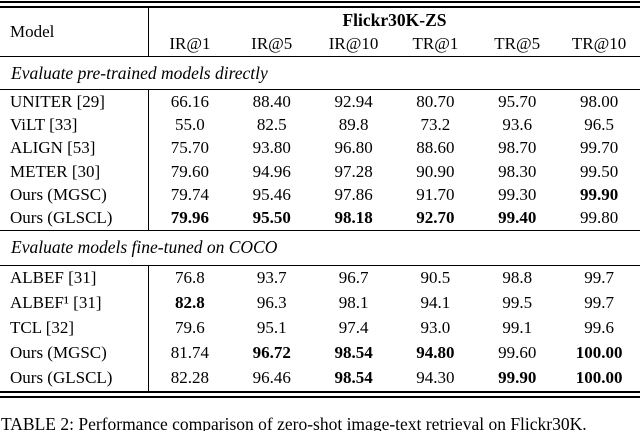 This screenshot has height=431, width=640. What do you see at coordinates (599, 171) in the screenshot?
I see `metric-value-cell: 99.50` at bounding box center [599, 171].